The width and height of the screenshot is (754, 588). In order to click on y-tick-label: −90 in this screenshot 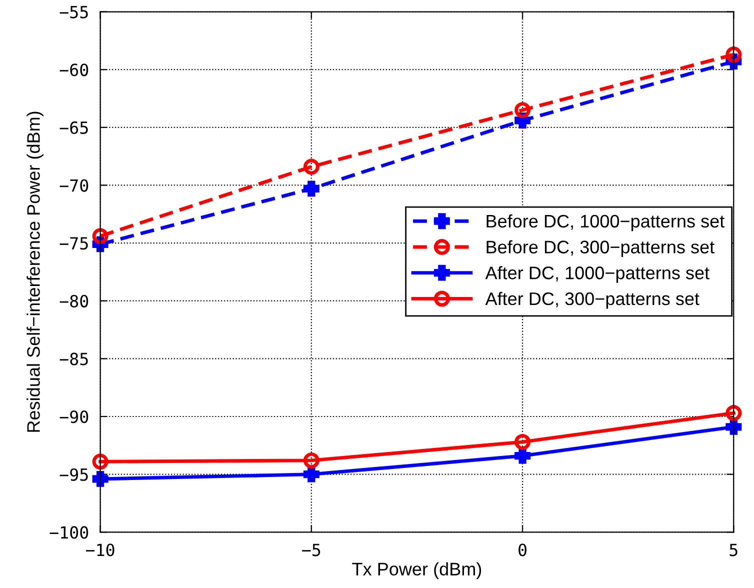, I will do `click(74, 417)`.